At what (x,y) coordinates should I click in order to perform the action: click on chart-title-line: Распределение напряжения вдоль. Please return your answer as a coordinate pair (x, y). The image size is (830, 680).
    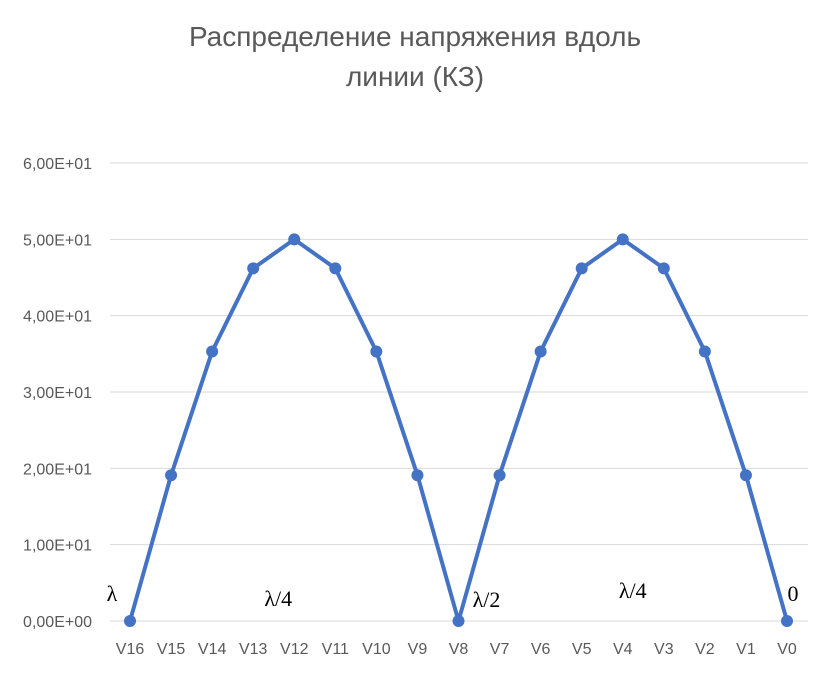
    Looking at the image, I should click on (415, 36).